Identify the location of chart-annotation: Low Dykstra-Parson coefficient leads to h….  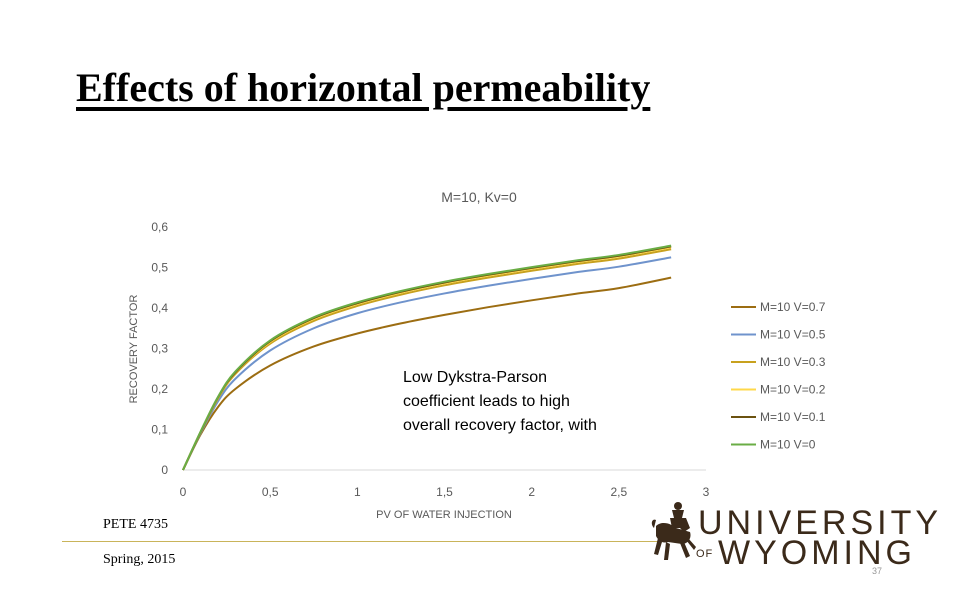
(500, 401).